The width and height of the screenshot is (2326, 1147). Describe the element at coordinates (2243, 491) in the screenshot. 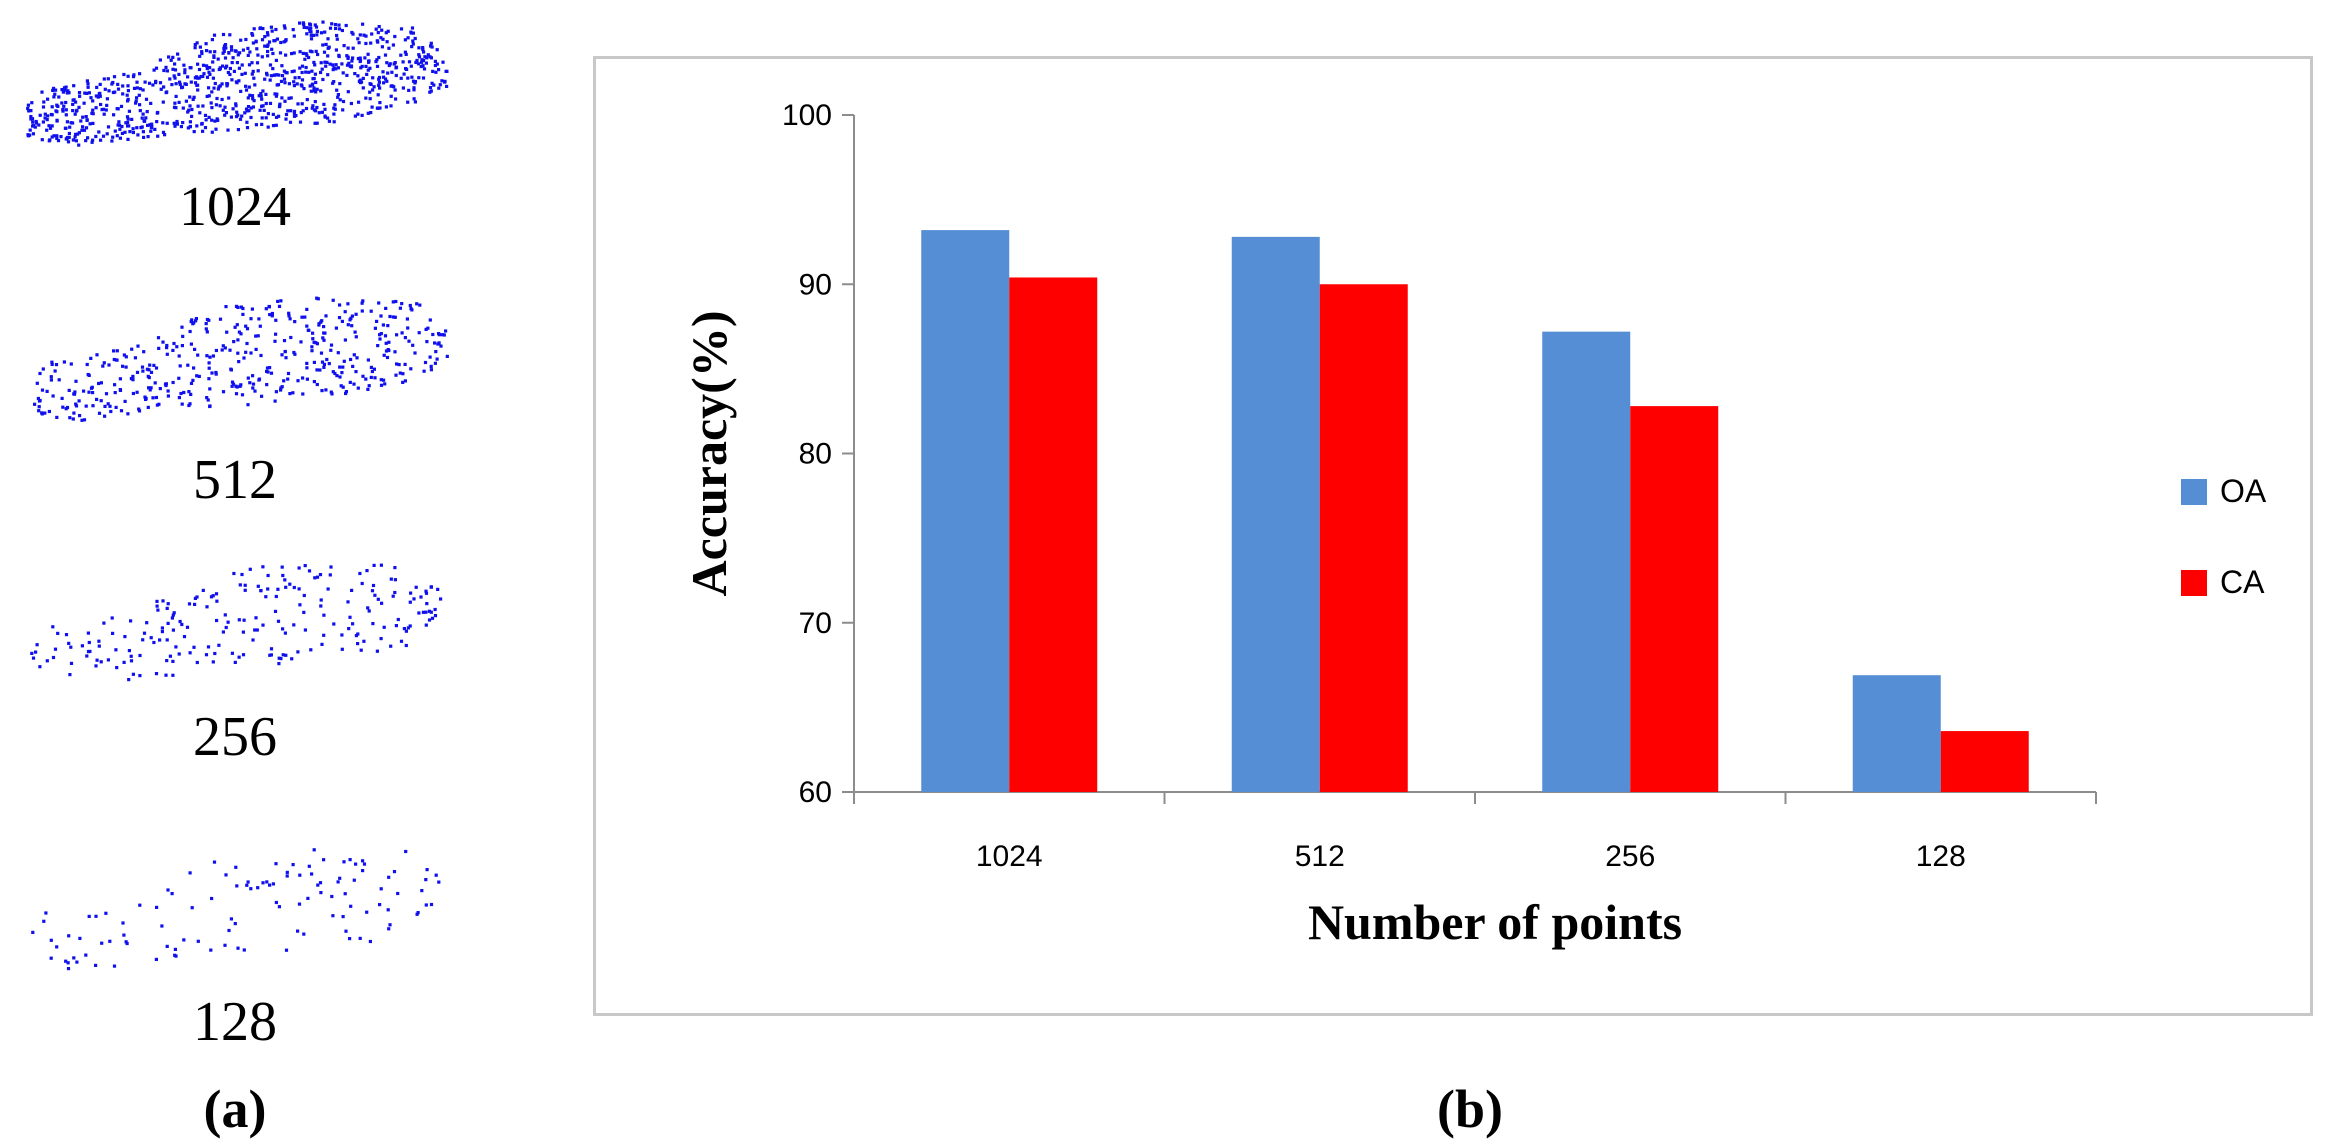

I see `legend-label-oa: OA` at that location.